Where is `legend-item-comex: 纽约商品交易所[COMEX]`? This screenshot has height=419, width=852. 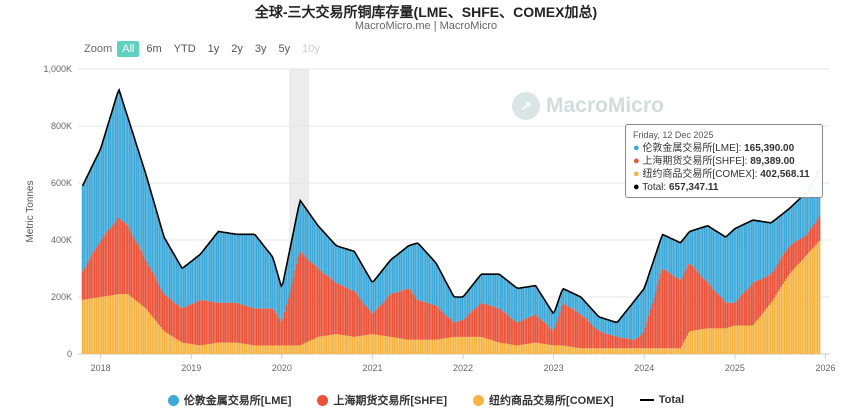
legend-item-comex: 纽约商品交易所[COMEX] is located at coordinates (543, 400).